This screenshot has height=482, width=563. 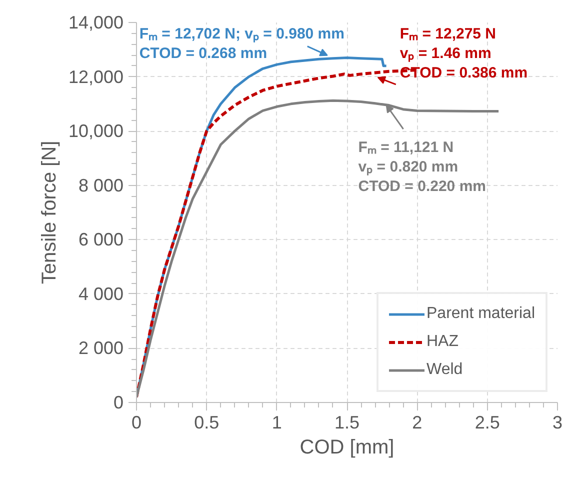 What do you see at coordinates (487, 422) in the screenshot?
I see `x-tick-label: 2.5` at bounding box center [487, 422].